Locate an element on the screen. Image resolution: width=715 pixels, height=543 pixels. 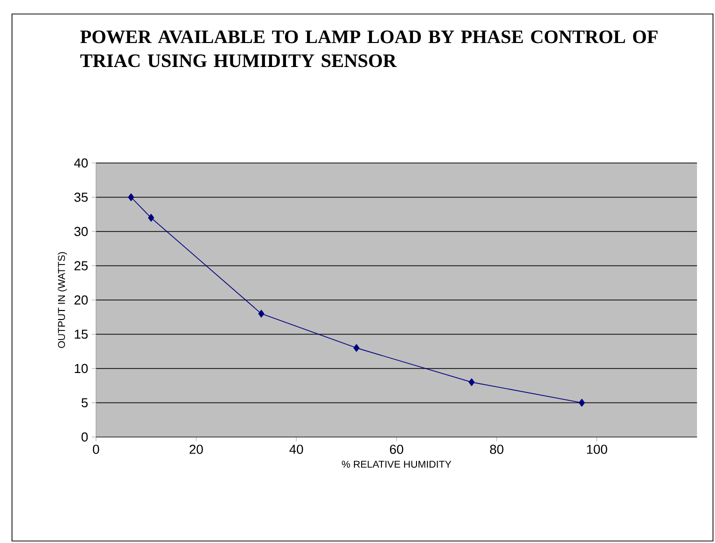
y-tick-label: 25 is located at coordinates (81, 265).